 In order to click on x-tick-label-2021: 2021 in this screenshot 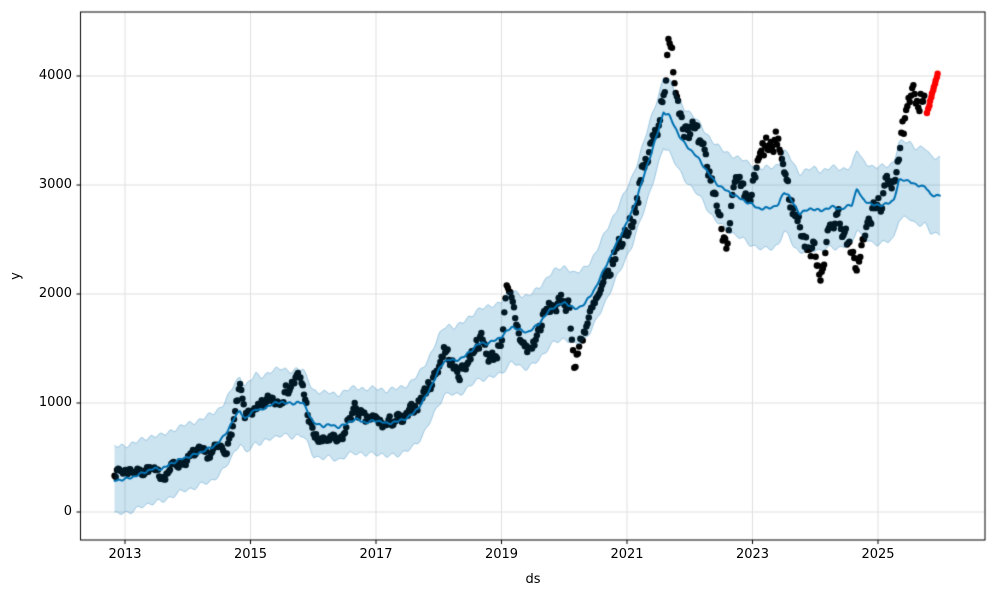, I will do `click(627, 554)`.